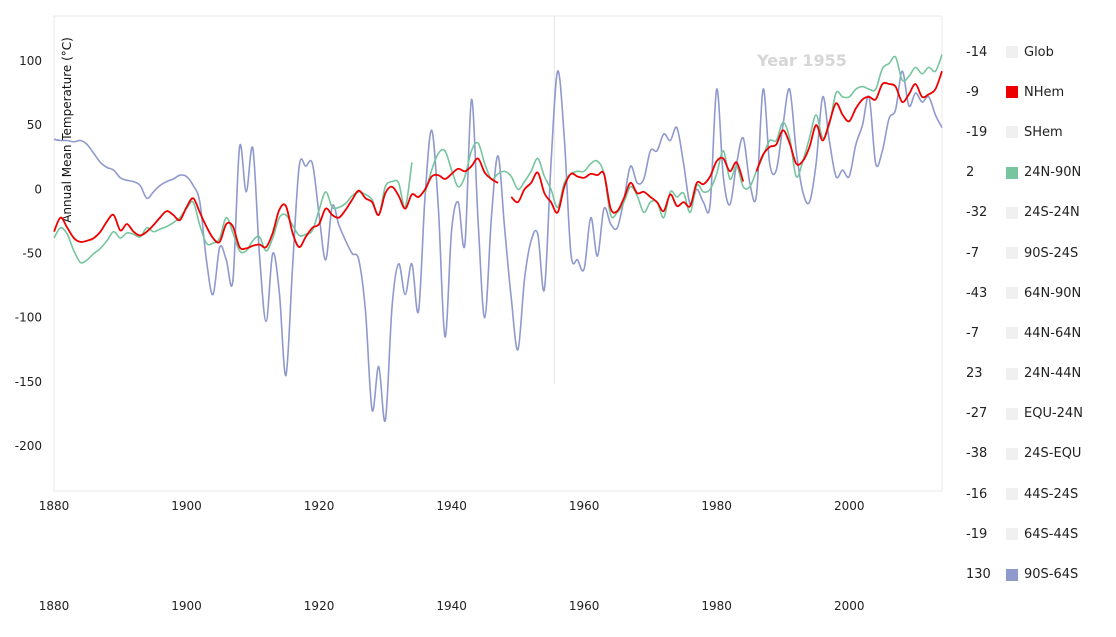 This screenshot has width=1116, height=637. What do you see at coordinates (974, 374) in the screenshot?
I see `legend-value: 23` at bounding box center [974, 374].